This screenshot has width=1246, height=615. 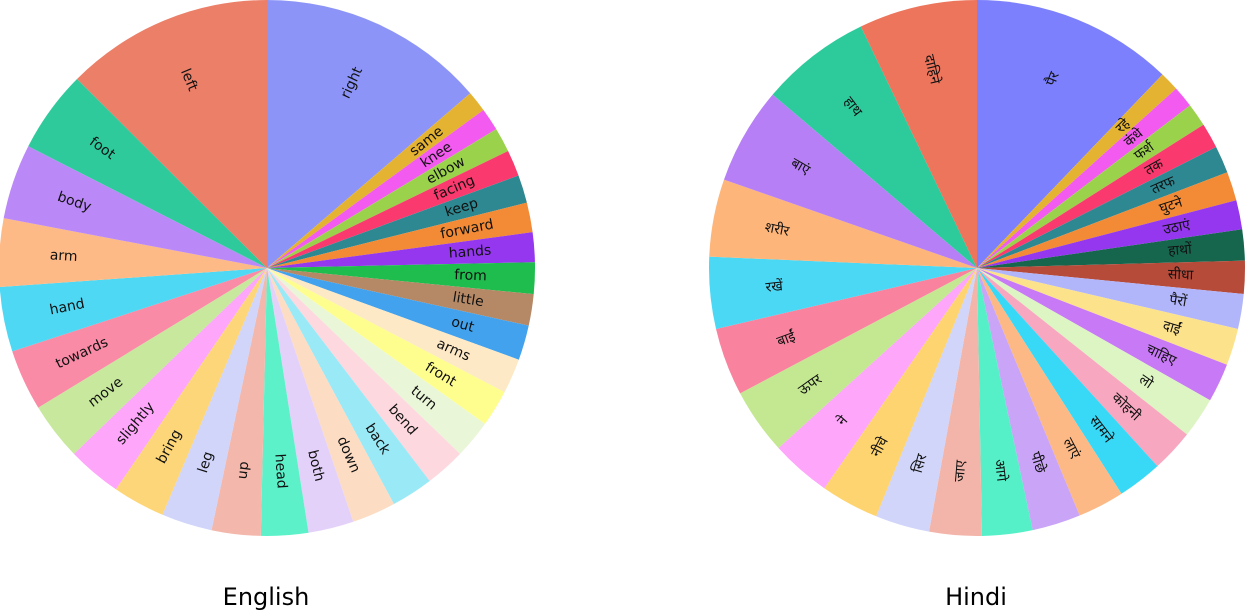 What do you see at coordinates (976, 597) in the screenshot?
I see `hindi-chart-title: Hindi` at bounding box center [976, 597].